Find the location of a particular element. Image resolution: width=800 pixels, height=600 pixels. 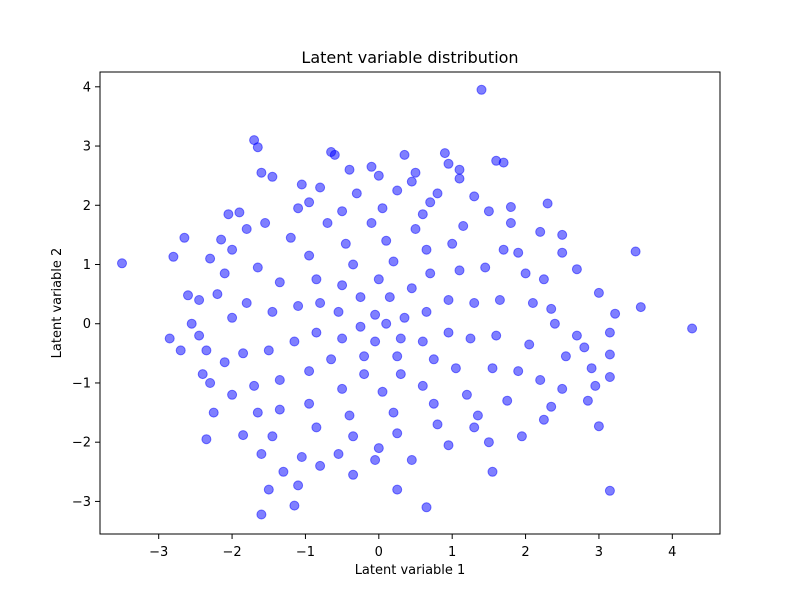

x-tick-label: −2 is located at coordinates (231, 552).